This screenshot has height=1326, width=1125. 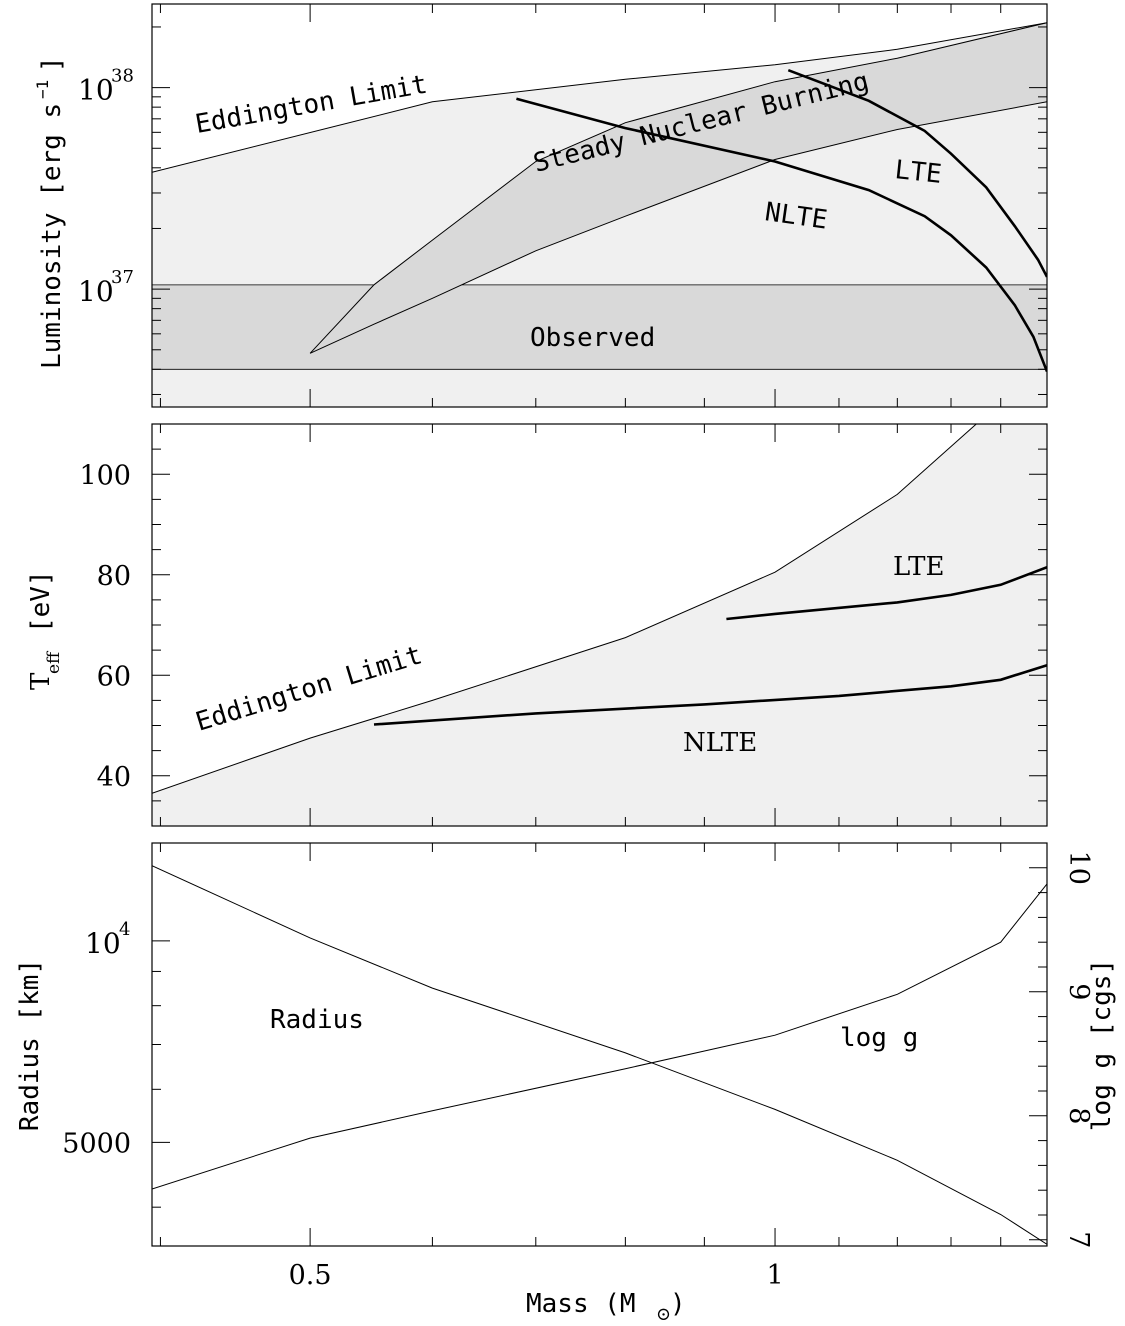 What do you see at coordinates (124, 929) in the screenshot?
I see `y-tick-label-exponent: 4` at bounding box center [124, 929].